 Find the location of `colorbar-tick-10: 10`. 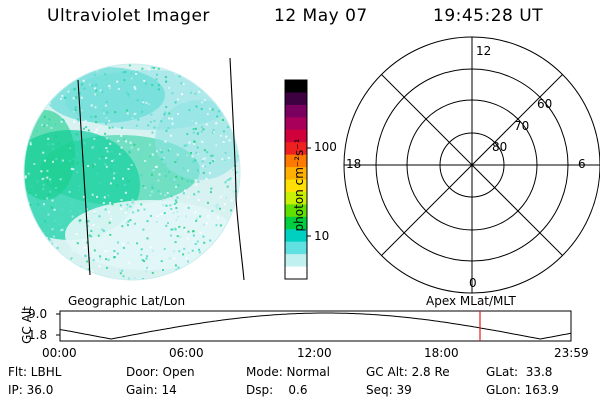

colorbar-tick-10: 10 is located at coordinates (322, 236).